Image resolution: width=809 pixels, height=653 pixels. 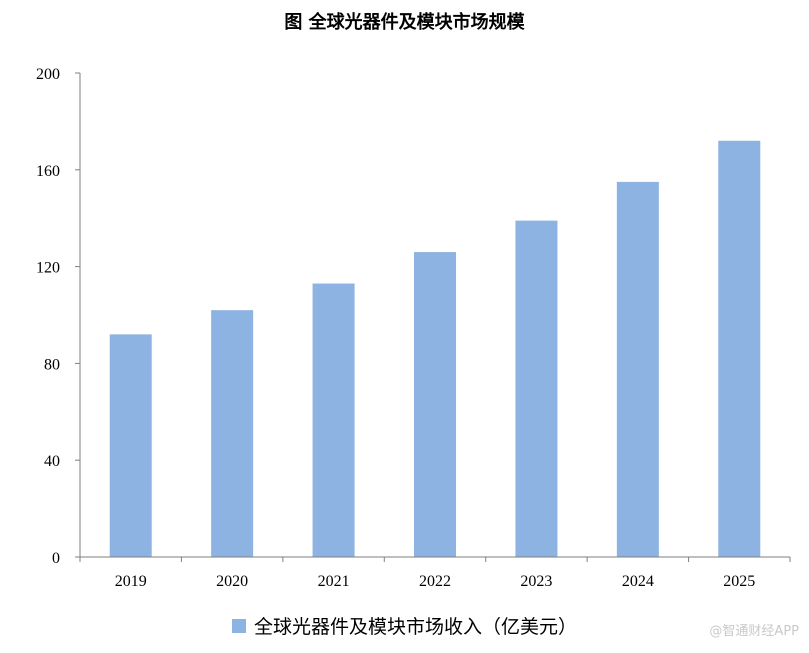 What do you see at coordinates (232, 433) in the screenshot?
I see `bar-2020` at bounding box center [232, 433].